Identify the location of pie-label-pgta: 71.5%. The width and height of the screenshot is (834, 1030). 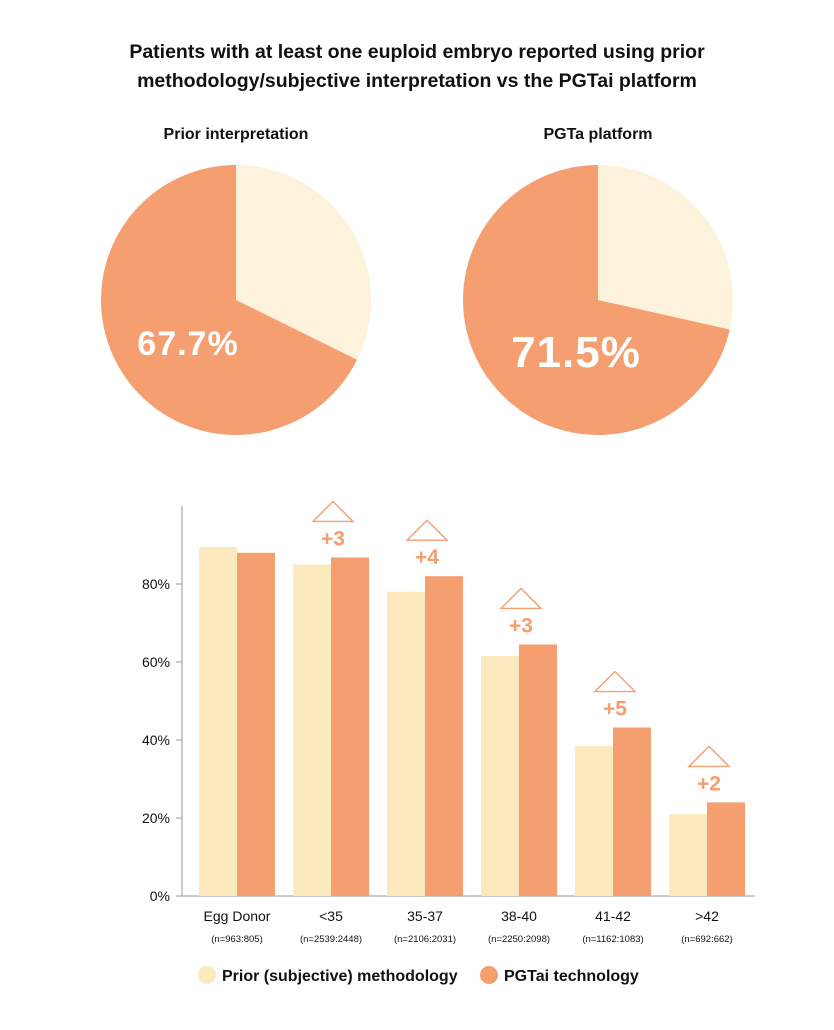
(576, 352).